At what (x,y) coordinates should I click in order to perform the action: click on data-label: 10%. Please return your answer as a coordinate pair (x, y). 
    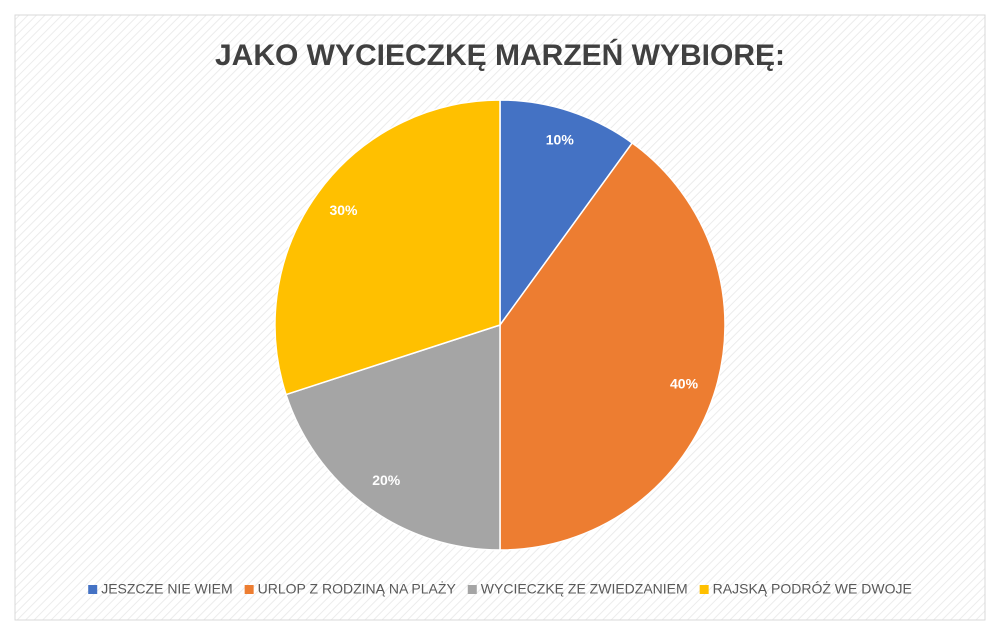
    Looking at the image, I should click on (560, 140).